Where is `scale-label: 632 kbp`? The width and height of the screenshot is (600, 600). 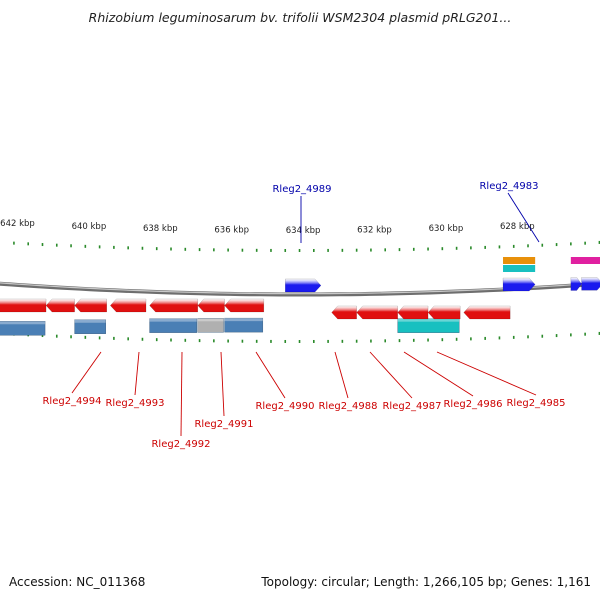 scale-label: 632 kbp is located at coordinates (374, 231).